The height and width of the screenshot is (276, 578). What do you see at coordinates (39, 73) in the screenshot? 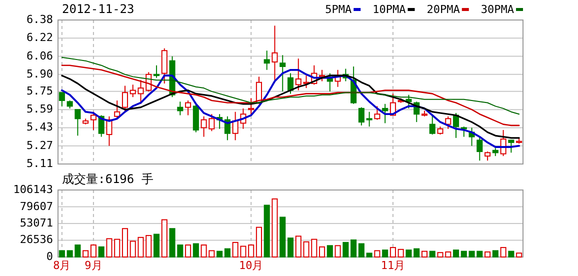
I see `y-tick-label: 5.90` at bounding box center [39, 73].